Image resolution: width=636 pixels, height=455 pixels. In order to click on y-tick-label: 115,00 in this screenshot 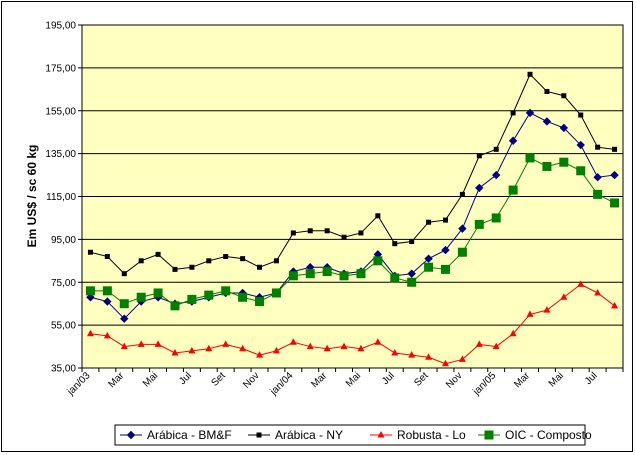, I will do `click(61, 197)`.